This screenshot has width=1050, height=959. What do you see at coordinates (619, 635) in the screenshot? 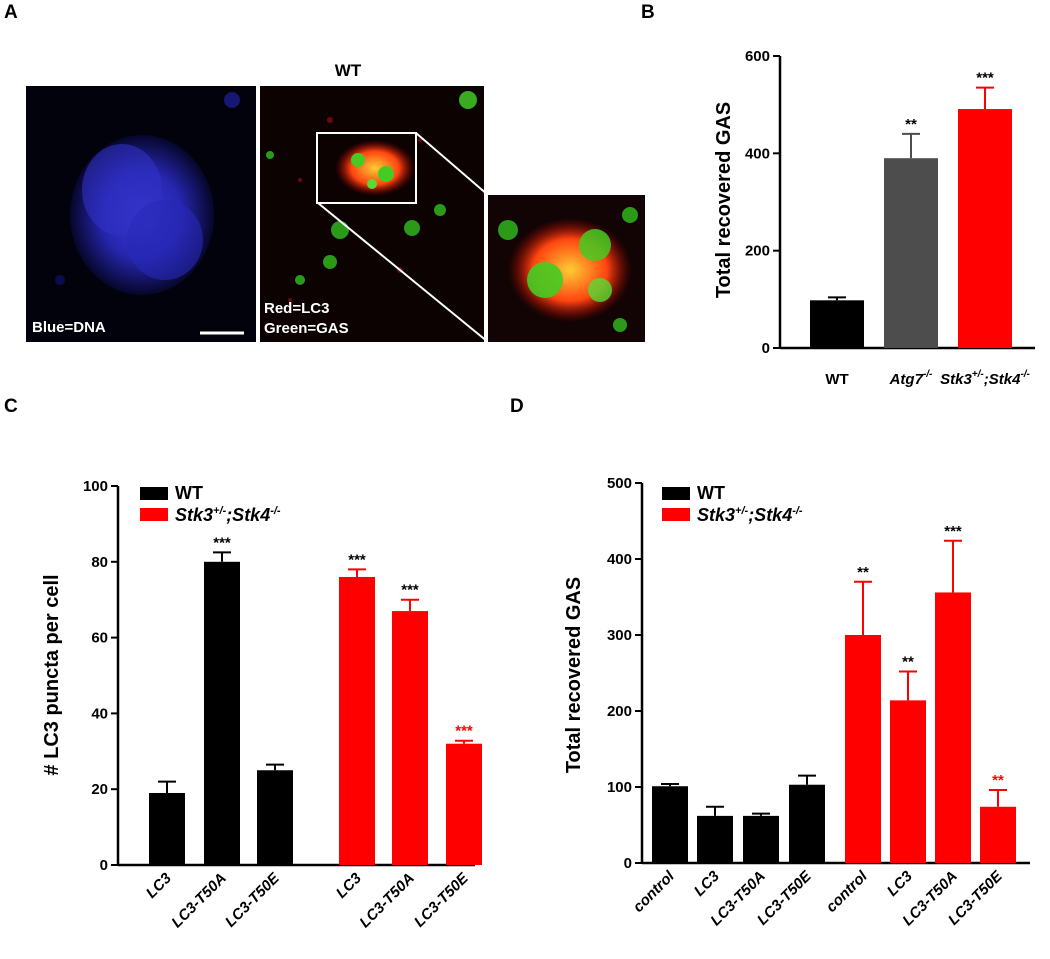
I see `y-tick-label: 300` at bounding box center [619, 635].